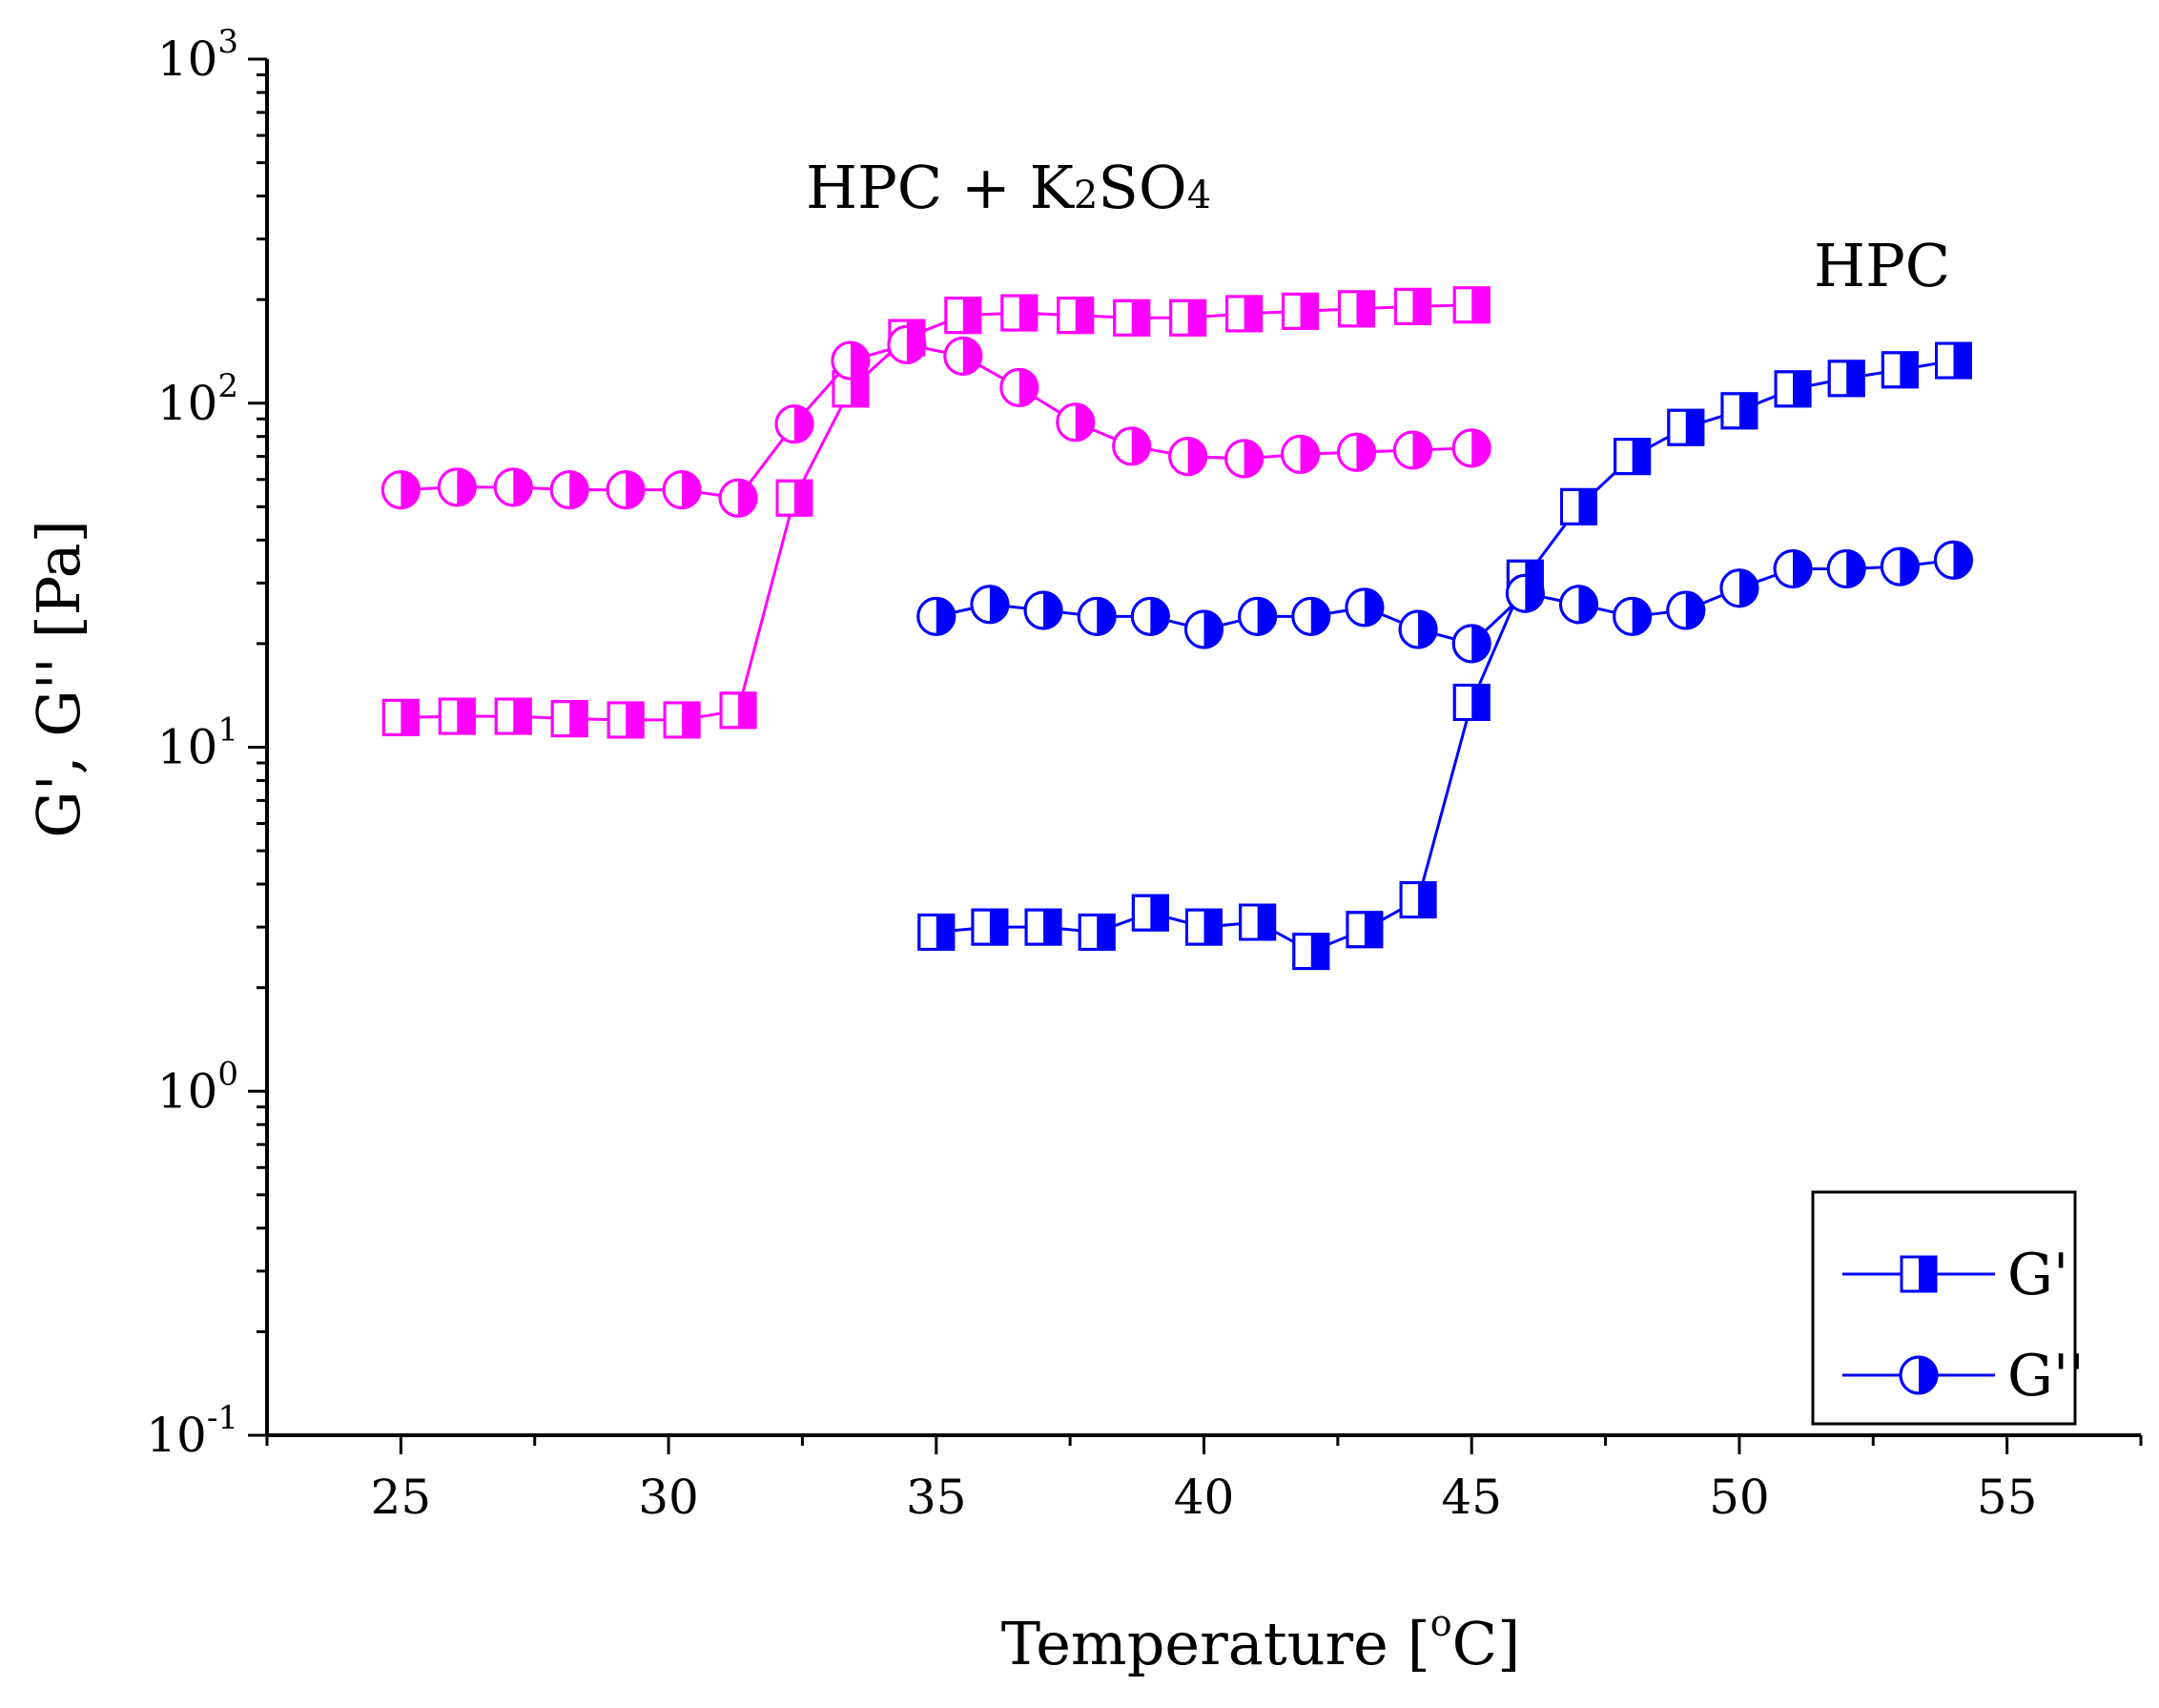 The image size is (2159, 1708). What do you see at coordinates (192, 1431) in the screenshot?
I see `y-tick-label: 10⁻¹` at bounding box center [192, 1431].